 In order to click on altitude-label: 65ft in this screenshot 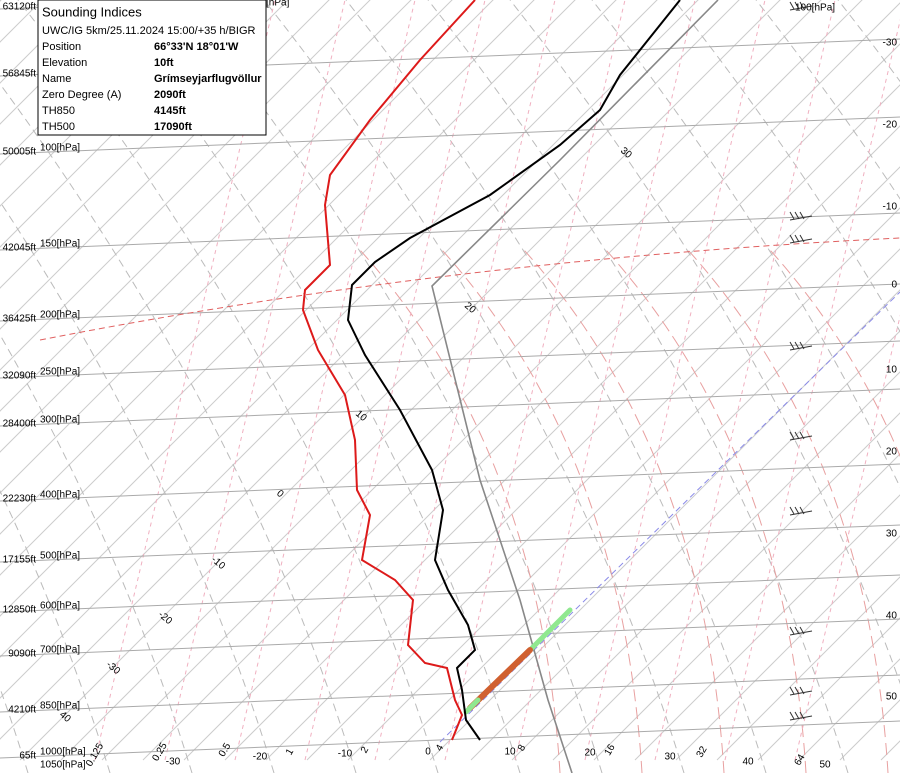, I will do `click(27, 756)`.